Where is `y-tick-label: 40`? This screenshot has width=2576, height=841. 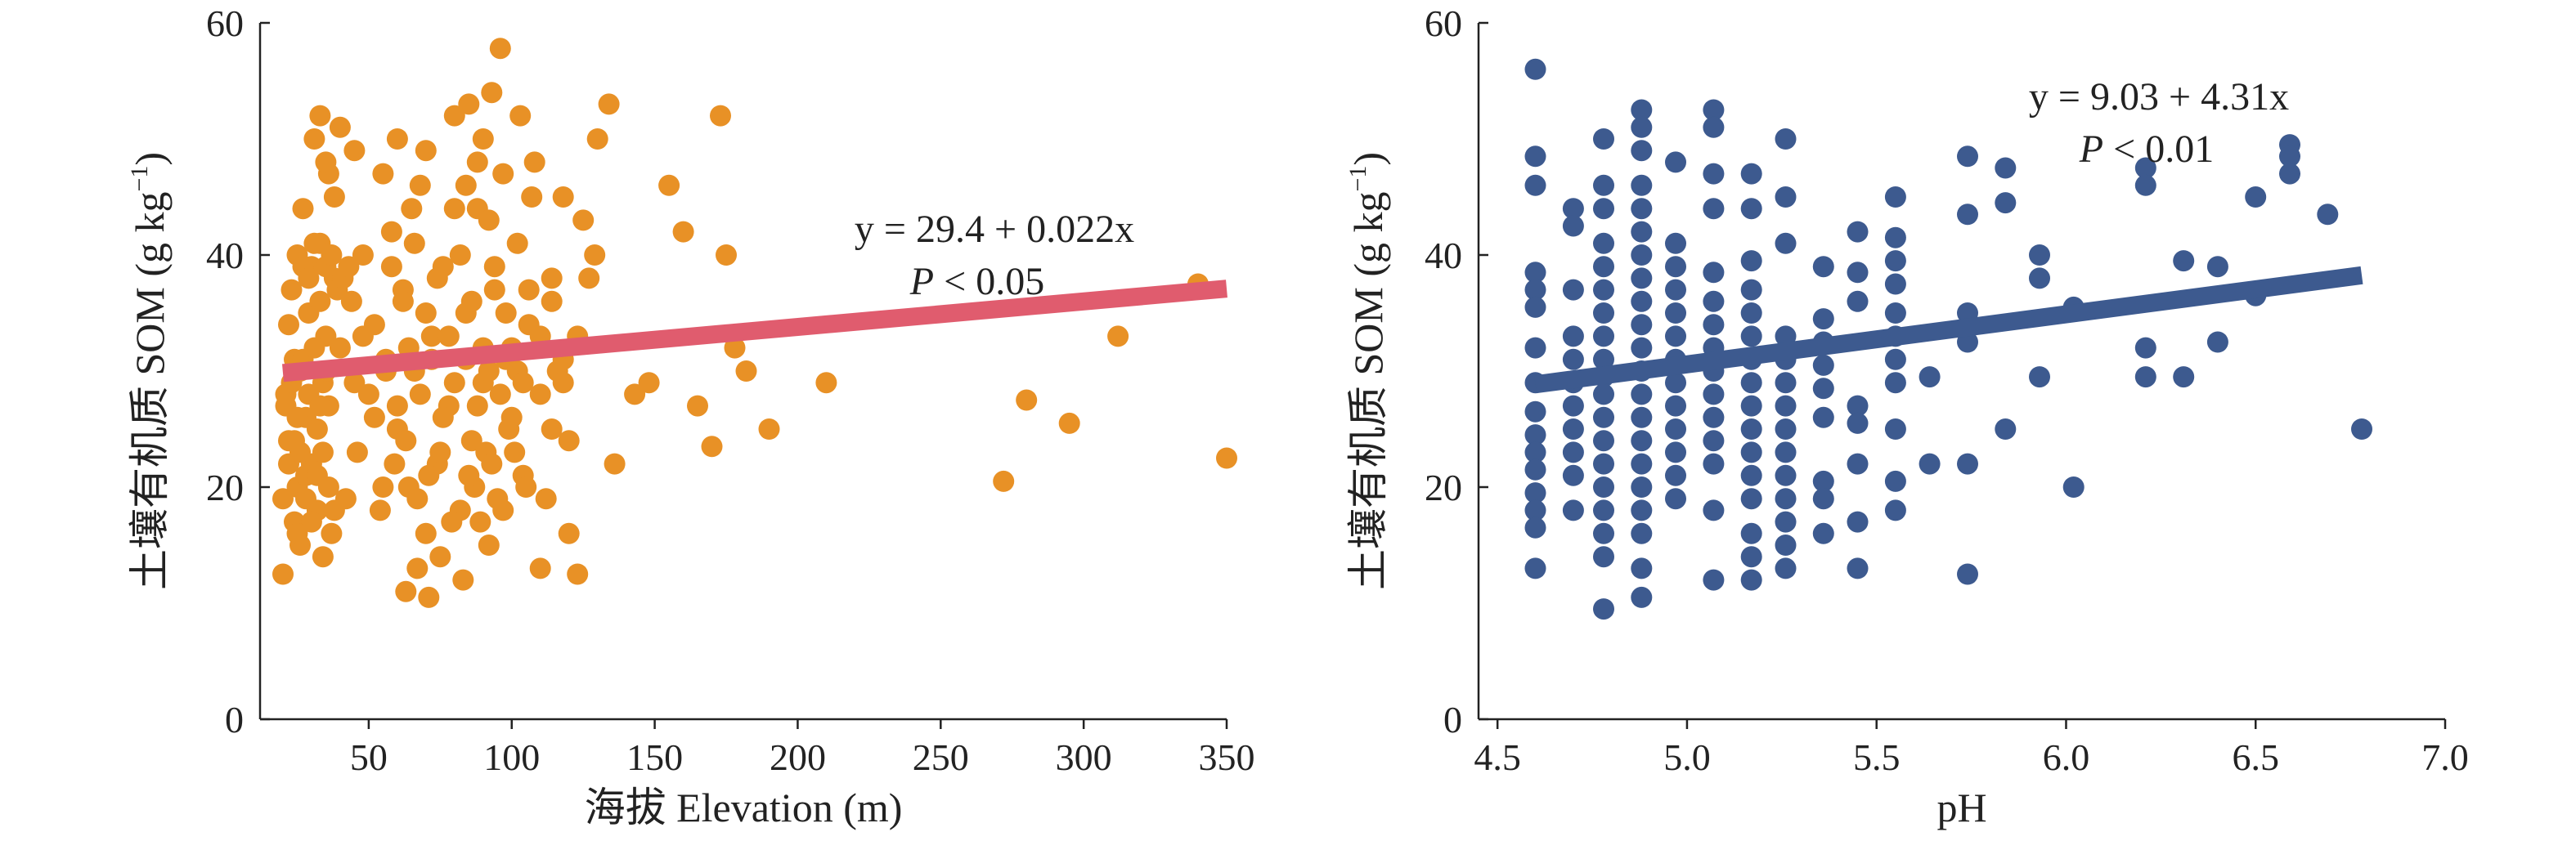 y-tick-label: 40 is located at coordinates (1443, 256).